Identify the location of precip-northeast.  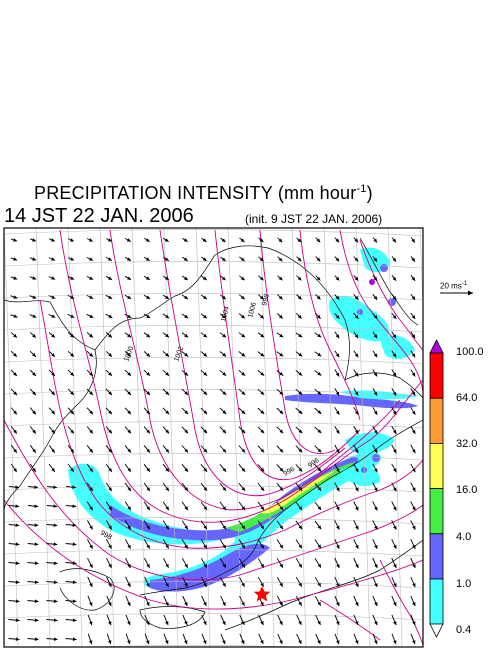
(359, 318).